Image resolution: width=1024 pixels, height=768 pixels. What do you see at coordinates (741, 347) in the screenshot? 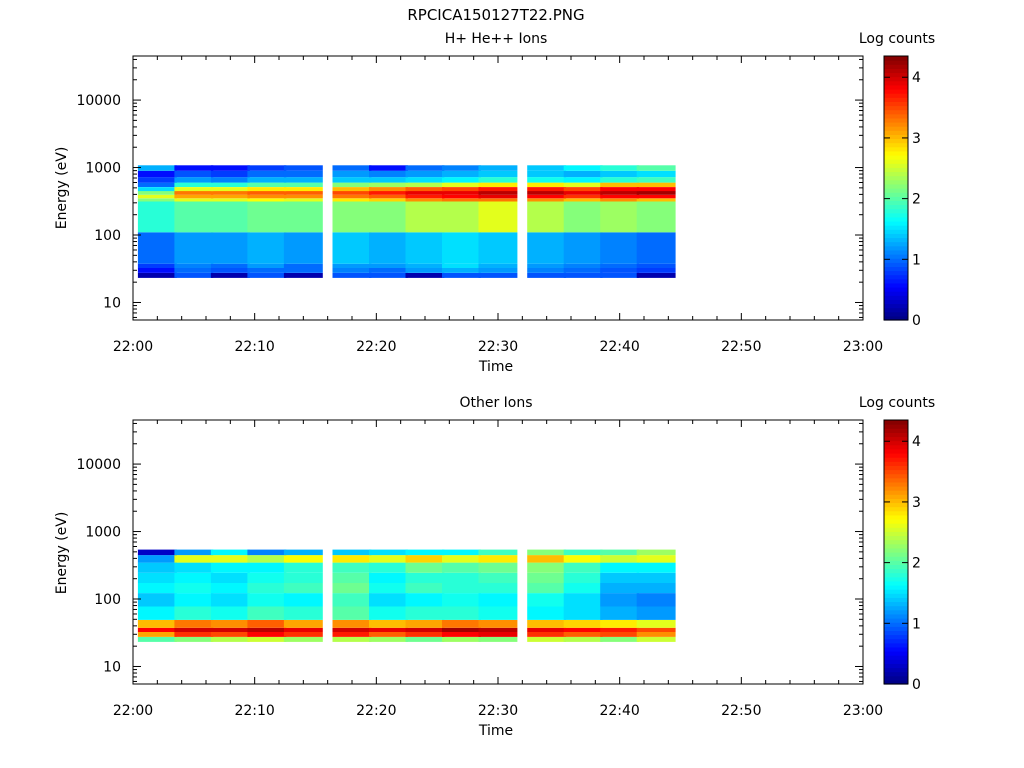
I see `x-tick-label: 22:50` at bounding box center [741, 347].